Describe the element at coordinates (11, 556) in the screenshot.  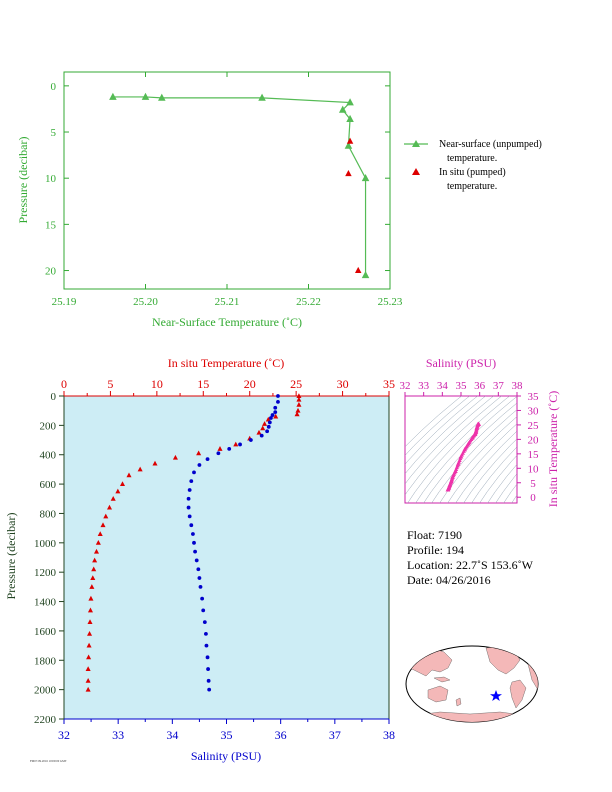
I see `pressure-axis-label: Pressure (decibar)` at that location.